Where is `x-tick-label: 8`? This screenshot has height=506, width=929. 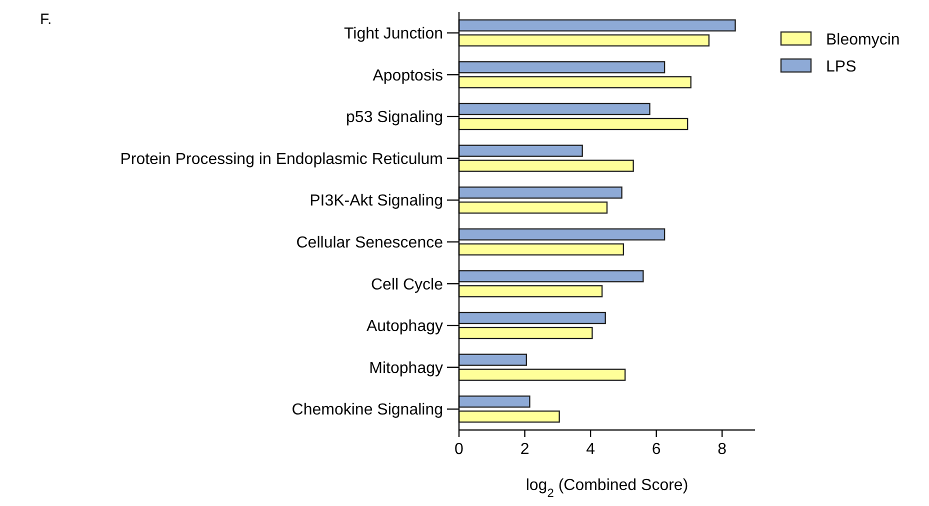 x-tick-label: 8 is located at coordinates (722, 449).